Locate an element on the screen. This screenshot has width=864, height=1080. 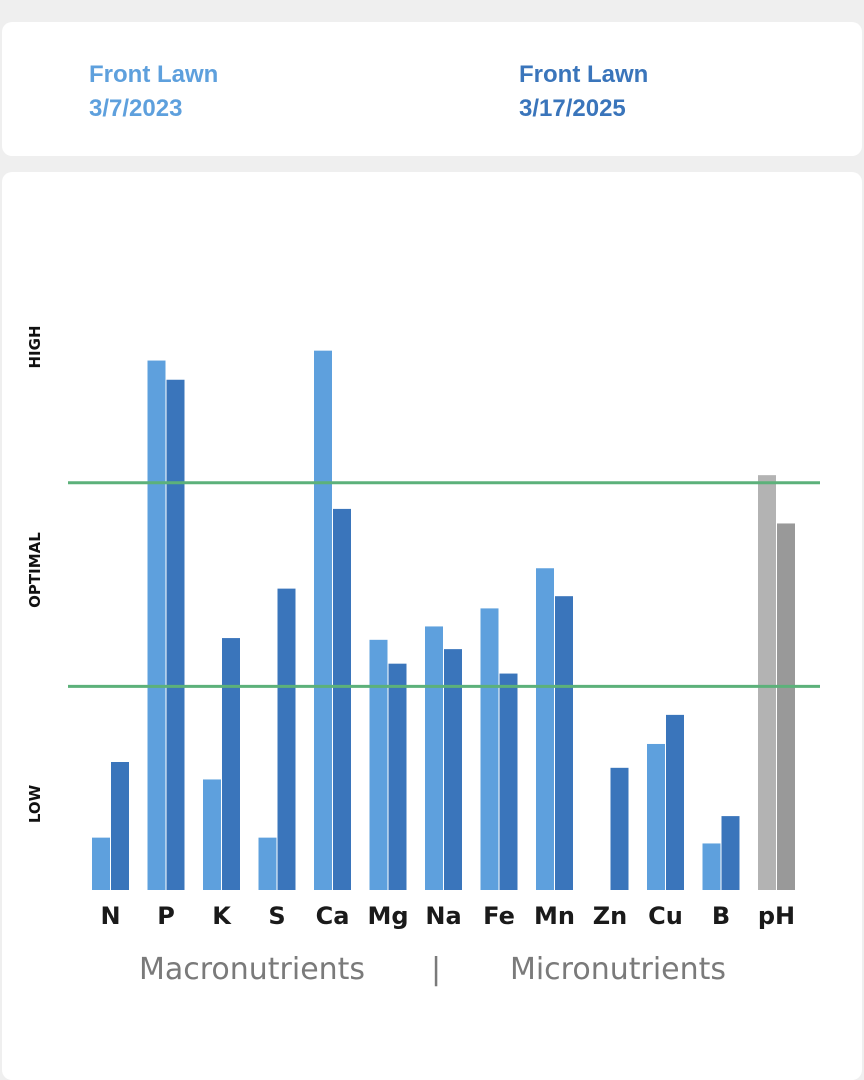
group-labels: Macronutrients | Micronutrients is located at coordinates (432, 969).